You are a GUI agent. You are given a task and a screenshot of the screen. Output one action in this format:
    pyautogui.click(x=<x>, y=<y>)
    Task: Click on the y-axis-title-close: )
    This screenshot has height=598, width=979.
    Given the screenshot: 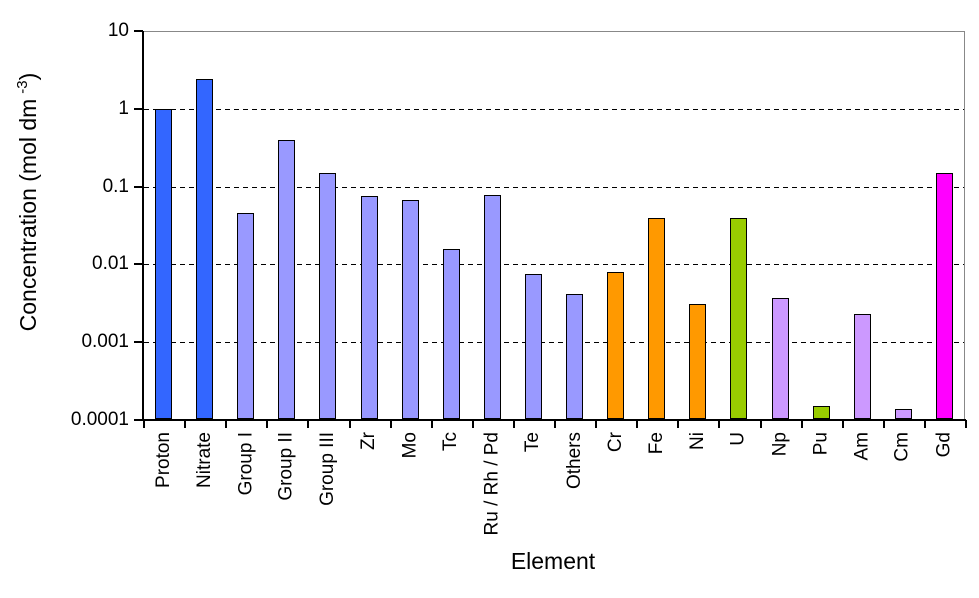 What is the action you would take?
    pyautogui.click(x=28, y=76)
    